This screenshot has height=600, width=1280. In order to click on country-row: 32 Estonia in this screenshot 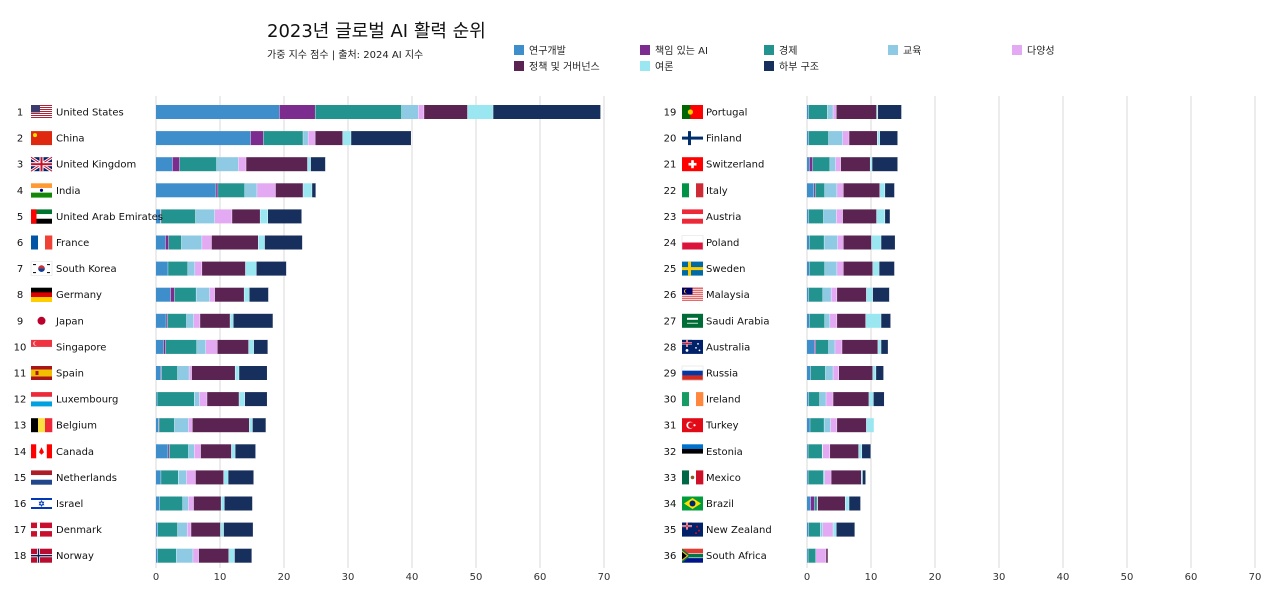, I will do `click(703, 451)`.